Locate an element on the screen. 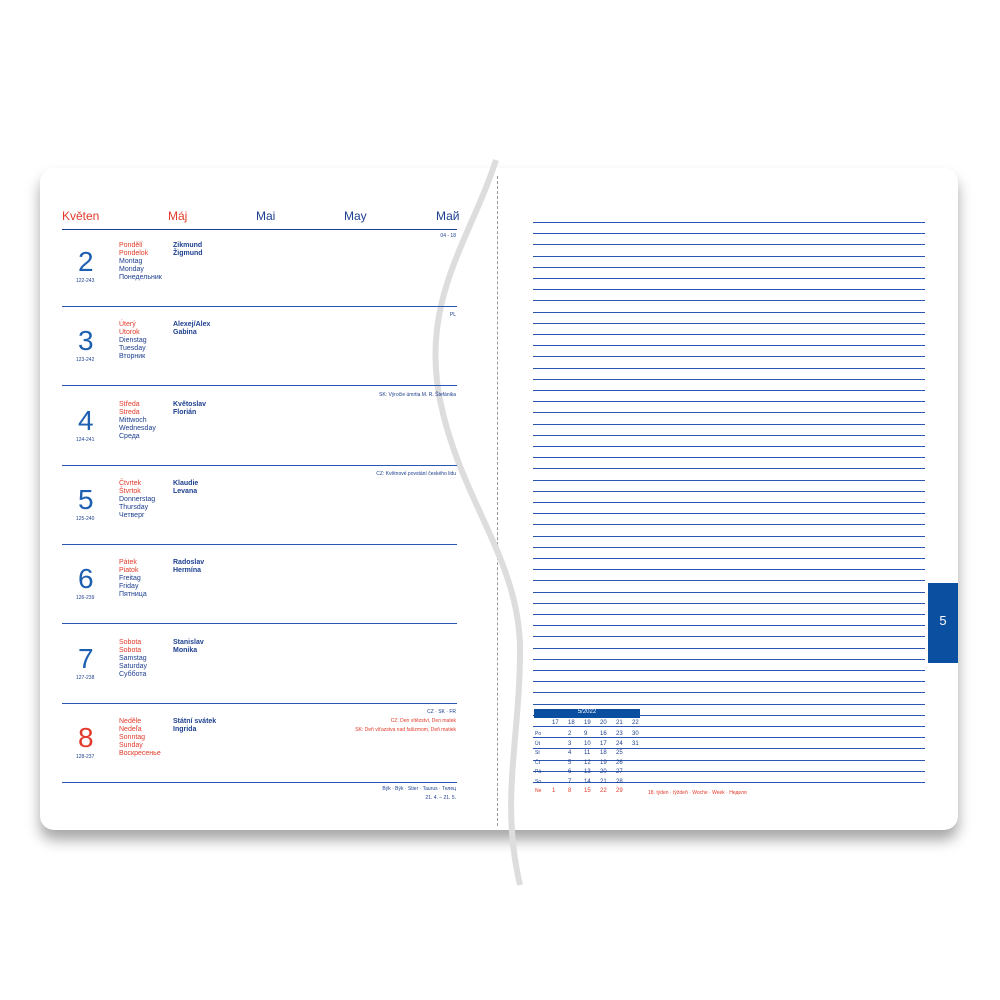 The height and width of the screenshot is (1000, 1000). weekday: Úterý is located at coordinates (127, 325).